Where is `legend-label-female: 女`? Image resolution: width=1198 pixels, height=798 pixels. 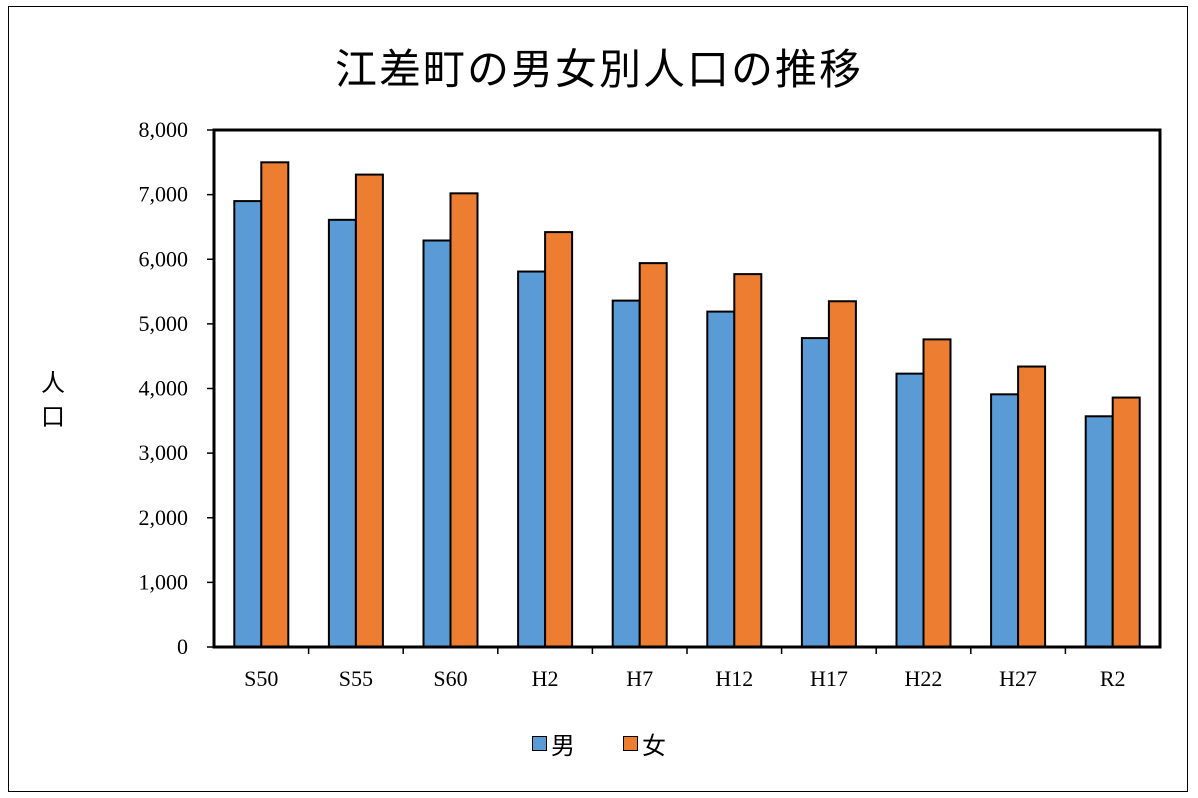 legend-label-female: 女 is located at coordinates (654, 746).